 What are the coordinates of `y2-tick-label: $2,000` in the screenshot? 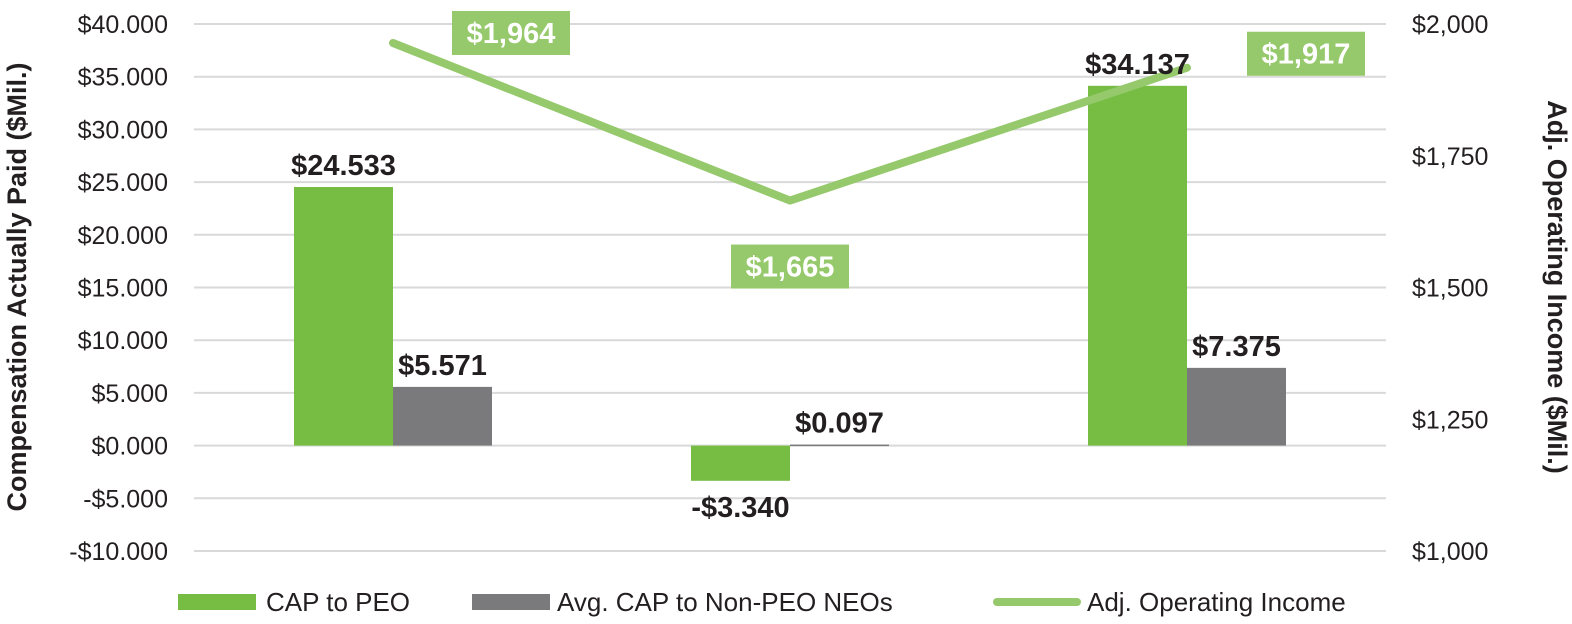 It's located at (1450, 25).